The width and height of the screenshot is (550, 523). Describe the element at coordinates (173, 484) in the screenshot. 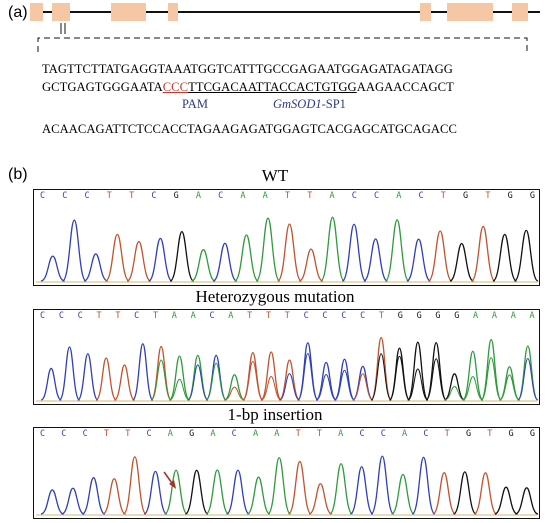

I see `insertion-arrow-head` at that location.